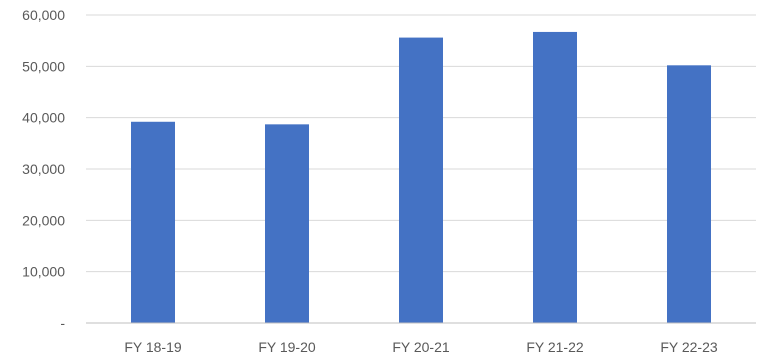 This screenshot has width=770, height=360. I want to click on x-tick-label: FY 21-22, so click(555, 347).